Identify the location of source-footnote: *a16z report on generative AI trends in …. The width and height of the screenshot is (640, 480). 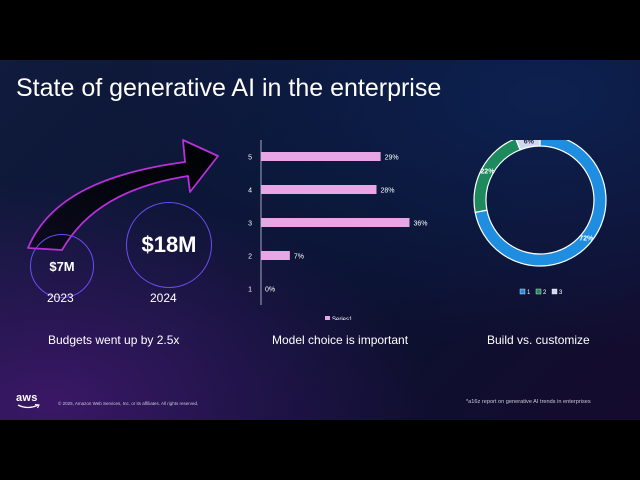
(528, 402).